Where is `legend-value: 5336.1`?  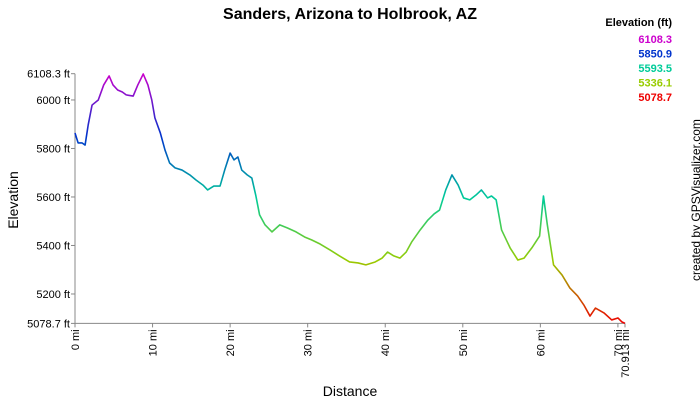
legend-value: 5336.1 is located at coordinates (655, 84).